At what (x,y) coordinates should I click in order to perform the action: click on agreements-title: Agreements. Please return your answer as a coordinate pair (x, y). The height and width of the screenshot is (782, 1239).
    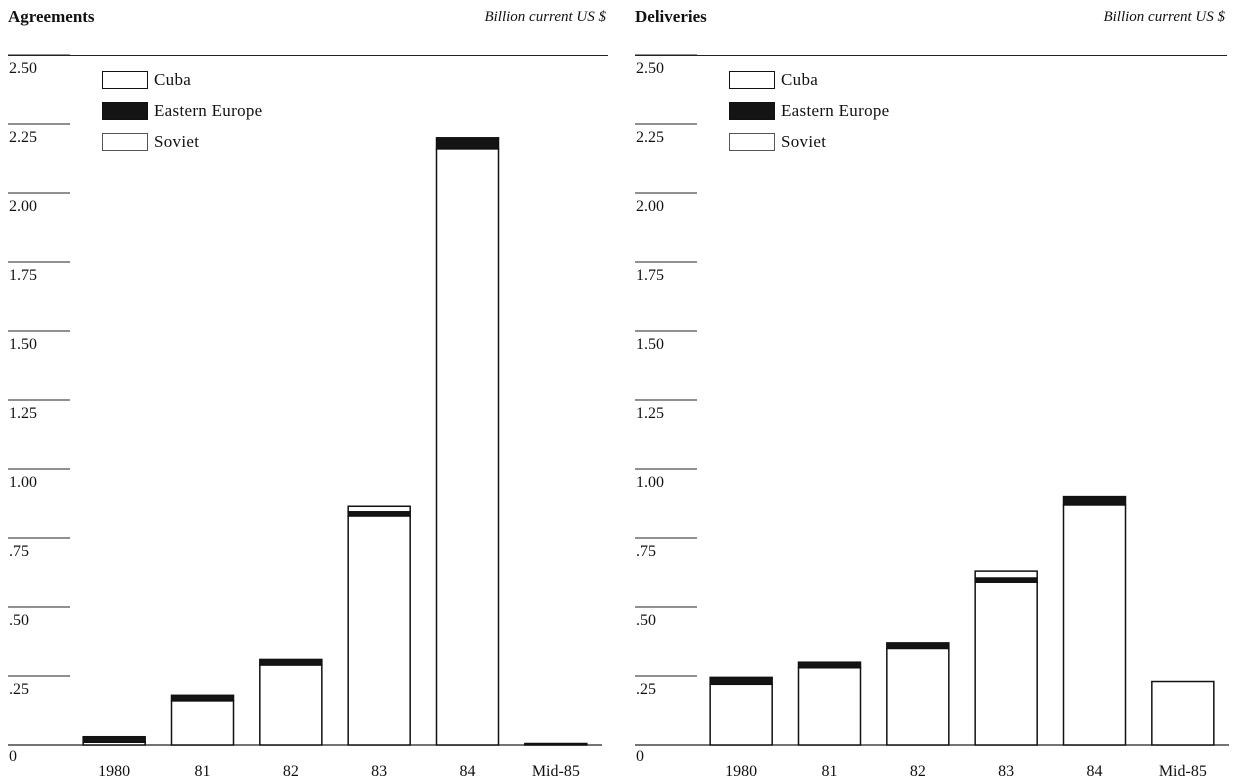
    Looking at the image, I should click on (51, 16).